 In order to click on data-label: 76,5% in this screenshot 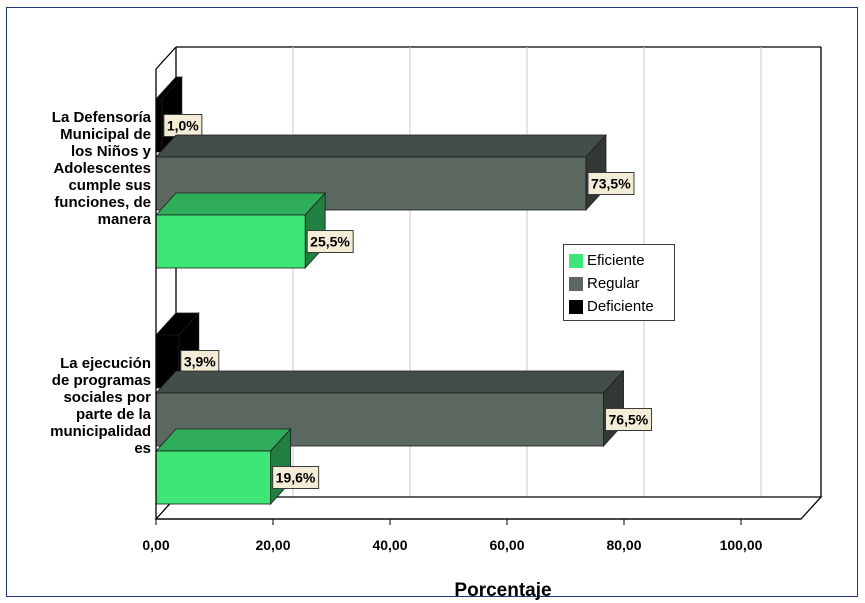, I will do `click(629, 420)`.